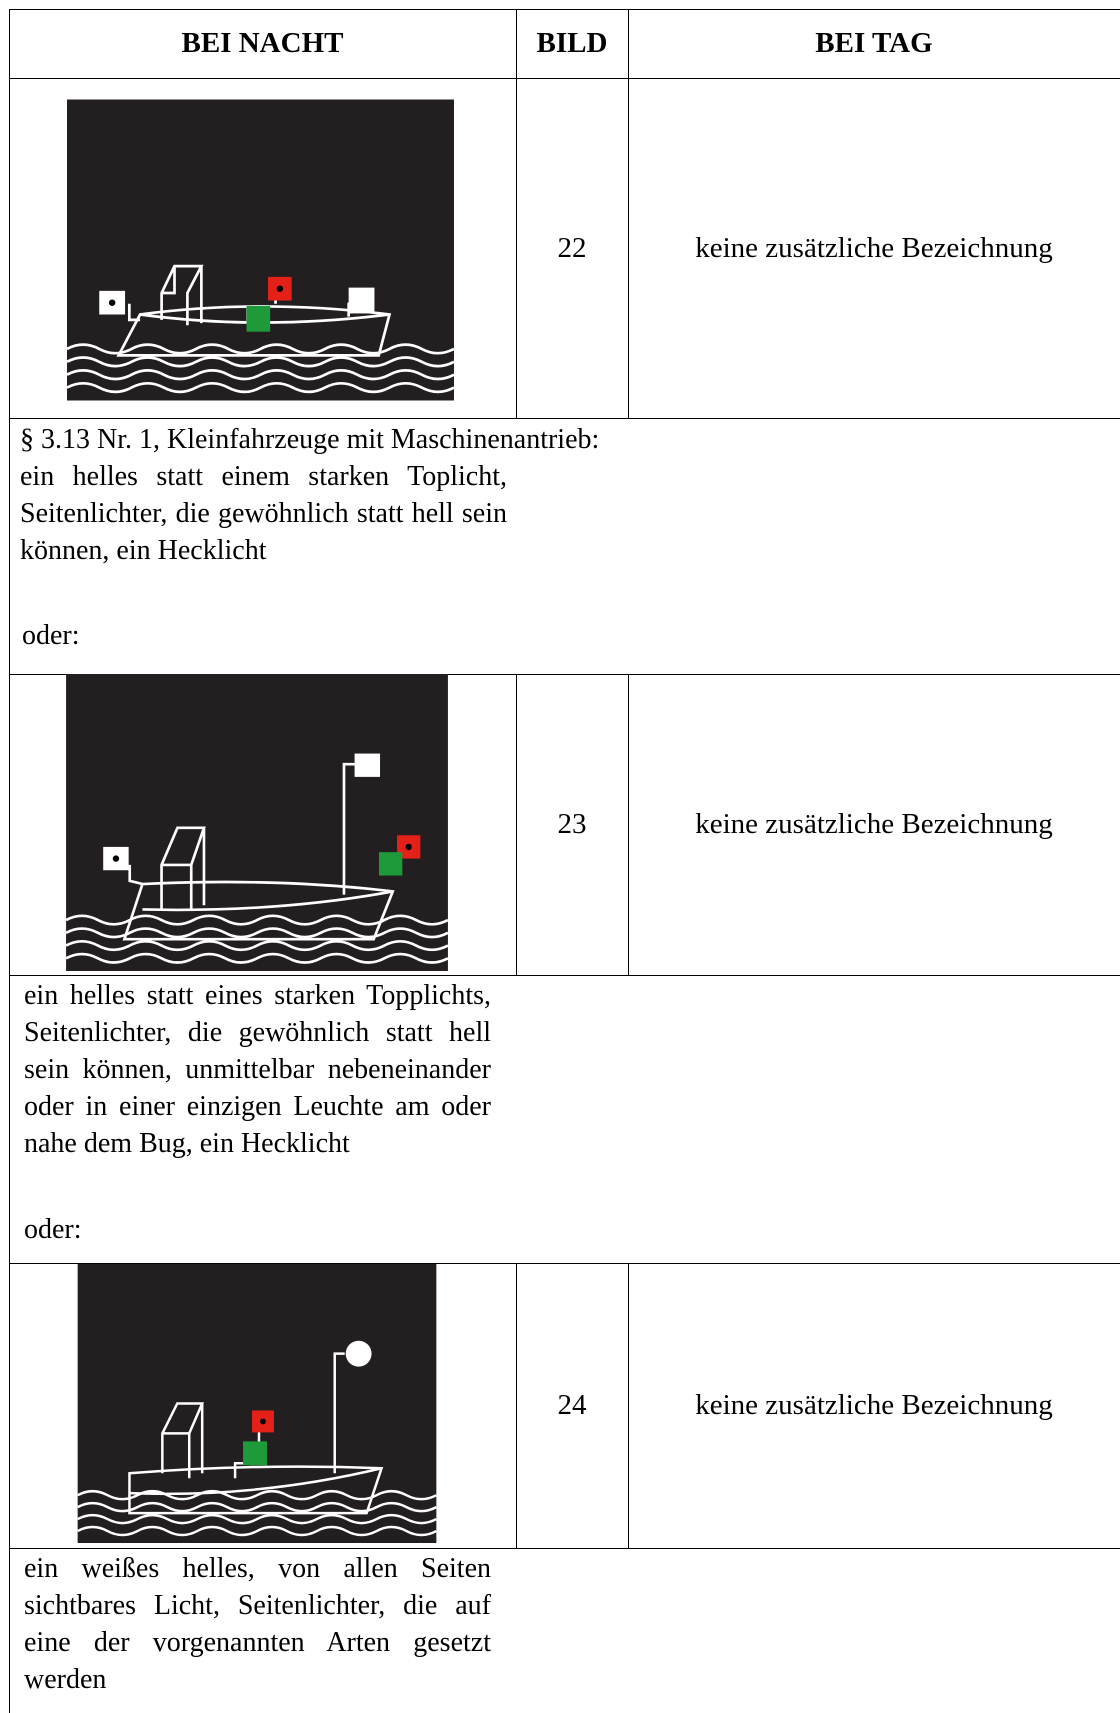 This screenshot has width=1120, height=1713. I want to click on header-cell: BEI TAG, so click(874, 43).